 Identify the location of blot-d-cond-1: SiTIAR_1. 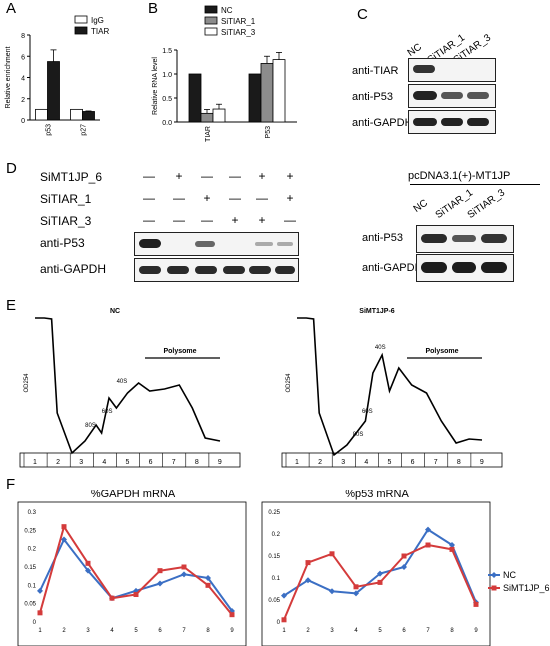
(66, 199).